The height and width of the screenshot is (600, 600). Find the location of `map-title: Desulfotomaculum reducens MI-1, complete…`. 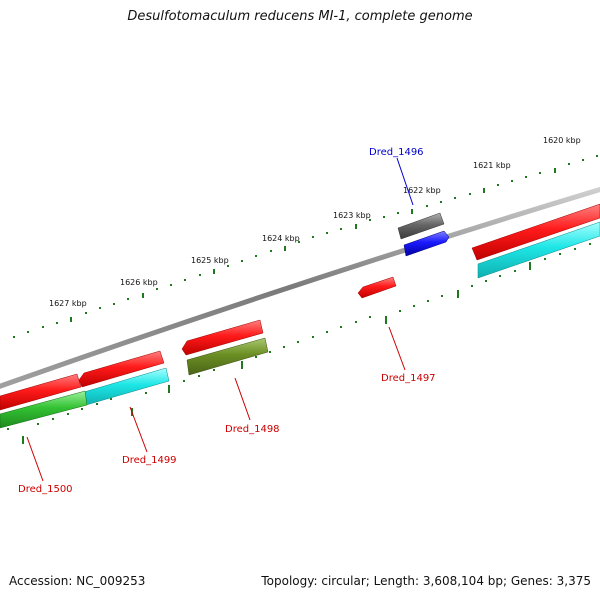

map-title: Desulfotomaculum reducens MI-1, complete… is located at coordinates (300, 16).